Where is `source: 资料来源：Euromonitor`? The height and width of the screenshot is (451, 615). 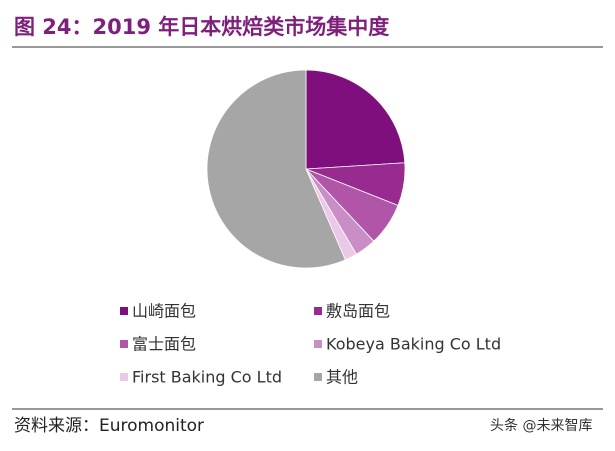
source: 资料来源：Euromonitor is located at coordinates (109, 426).